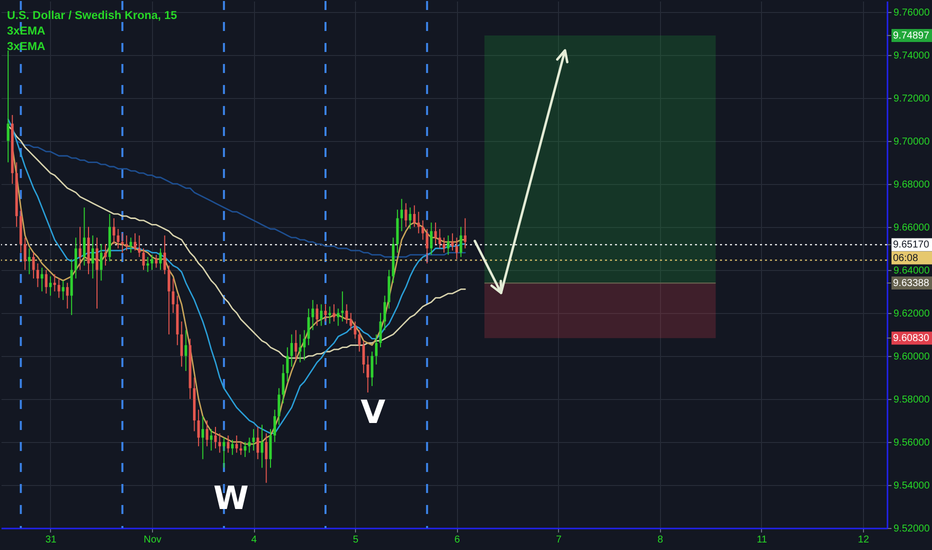 The width and height of the screenshot is (932, 550). I want to click on y-tick-label: 9.52000, so click(912, 529).